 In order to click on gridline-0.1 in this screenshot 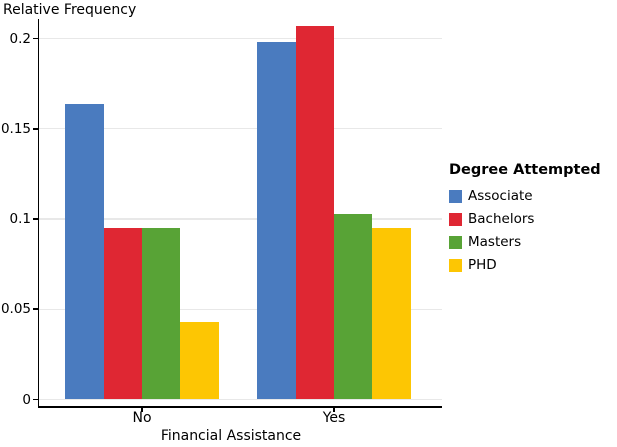, I will do `click(240, 219)`.